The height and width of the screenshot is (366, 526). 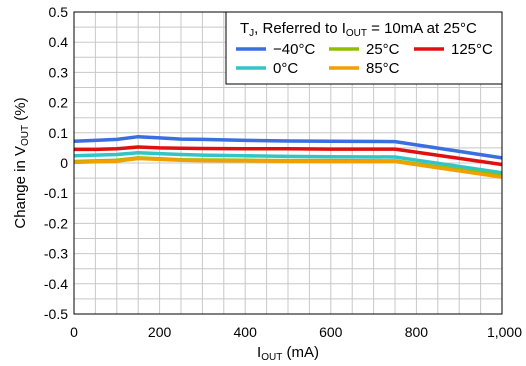 I want to click on x-tick-label: 1,000, so click(x=504, y=332).